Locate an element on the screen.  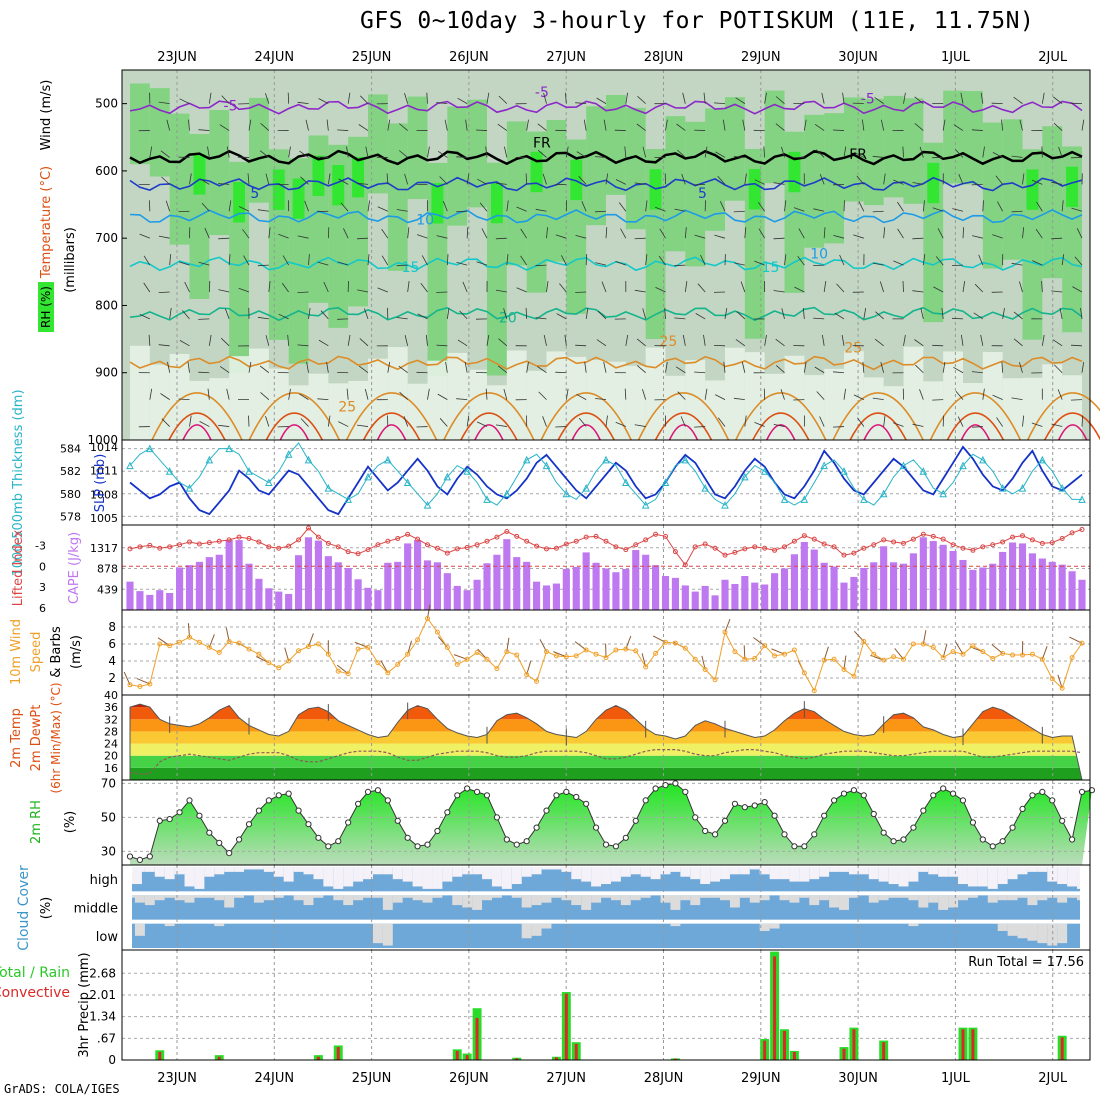
x-date-label-bottom: 30JUN is located at coordinates (858, 1078).